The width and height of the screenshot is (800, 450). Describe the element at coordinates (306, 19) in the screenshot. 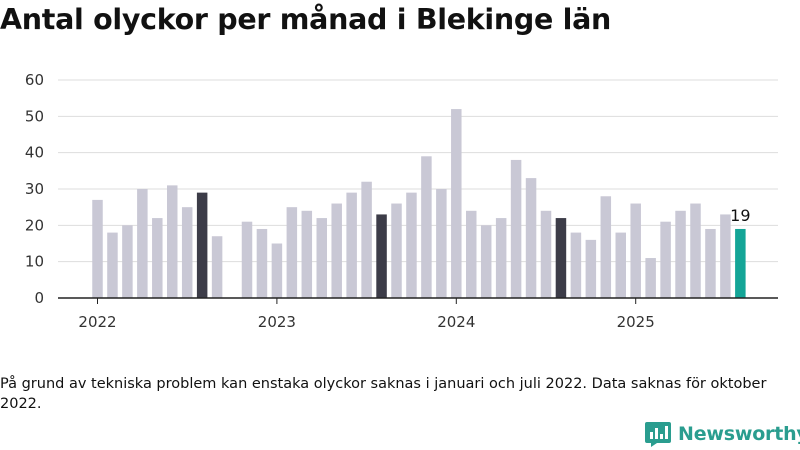

I see `chart-title: Antal olyckor per månad i Blekinge län` at that location.